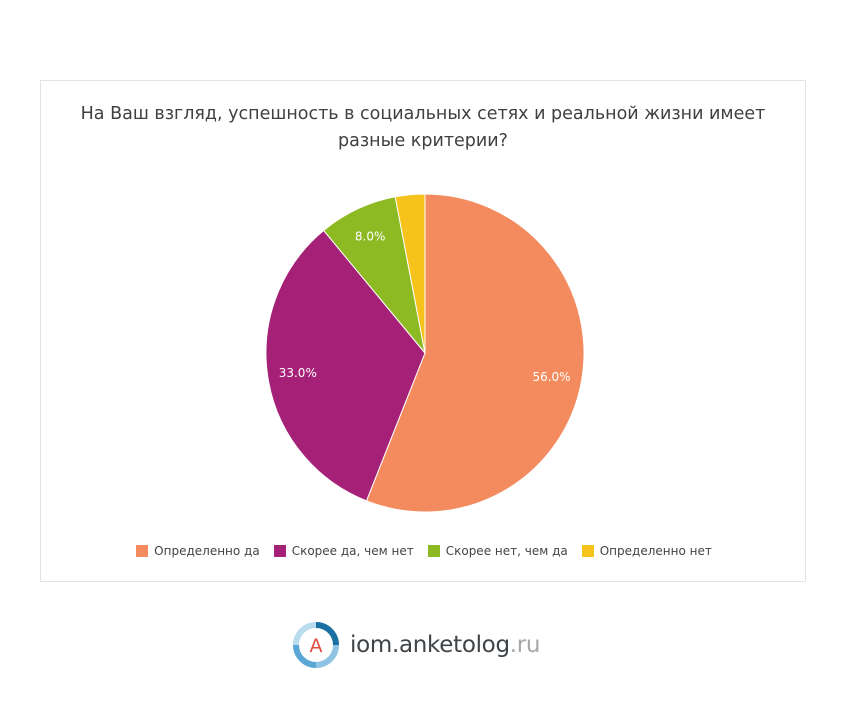 The image size is (848, 706). Describe the element at coordinates (298, 373) in the screenshot. I see `slice-data-label: 33.0%` at that location.